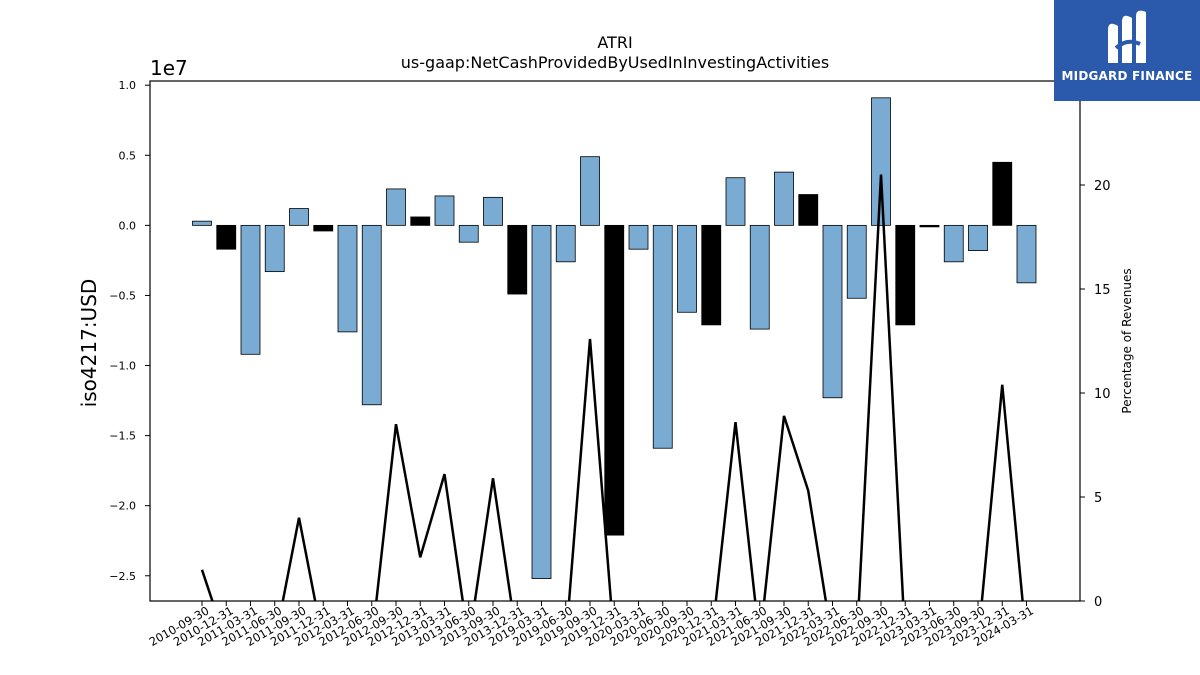 This screenshot has width=1200, height=675. I want to click on logo-mark-icon, so click(1127, 37).